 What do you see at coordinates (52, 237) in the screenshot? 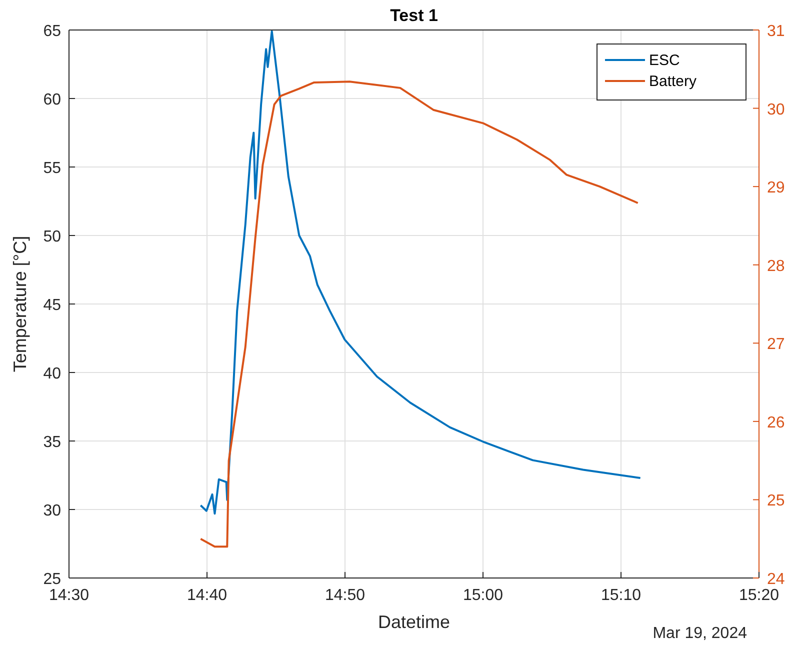
I see `y-tick-label: 50` at bounding box center [52, 237].